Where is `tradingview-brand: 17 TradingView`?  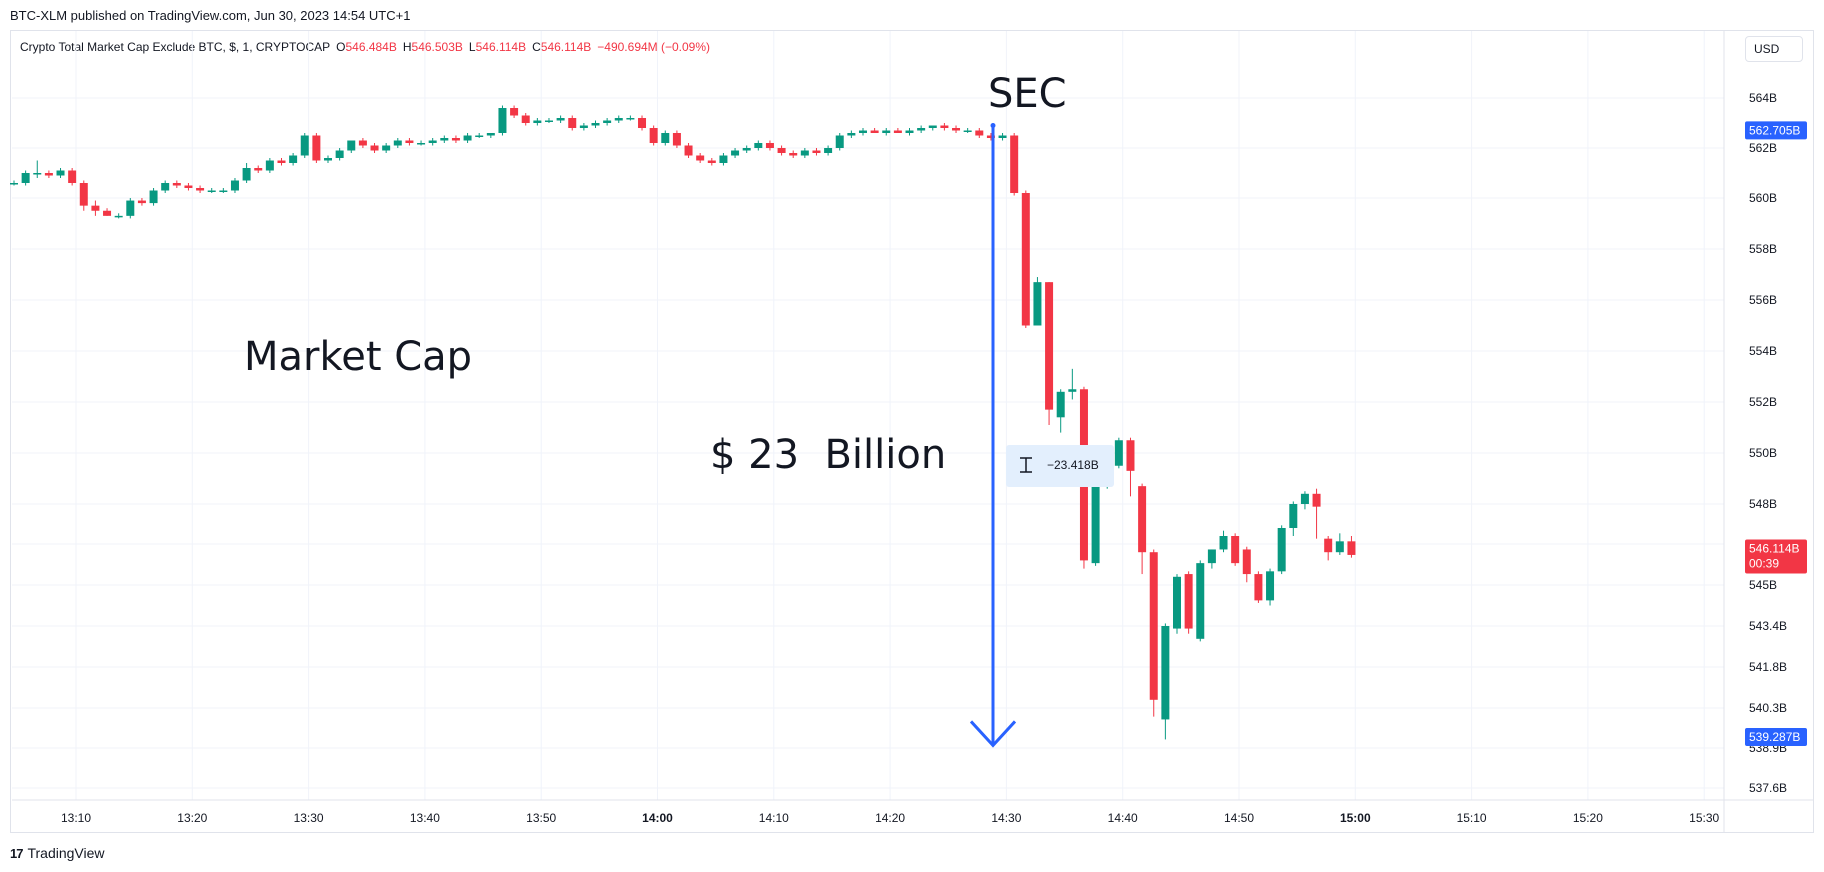
tradingview-brand: 17 TradingView is located at coordinates (57, 853).